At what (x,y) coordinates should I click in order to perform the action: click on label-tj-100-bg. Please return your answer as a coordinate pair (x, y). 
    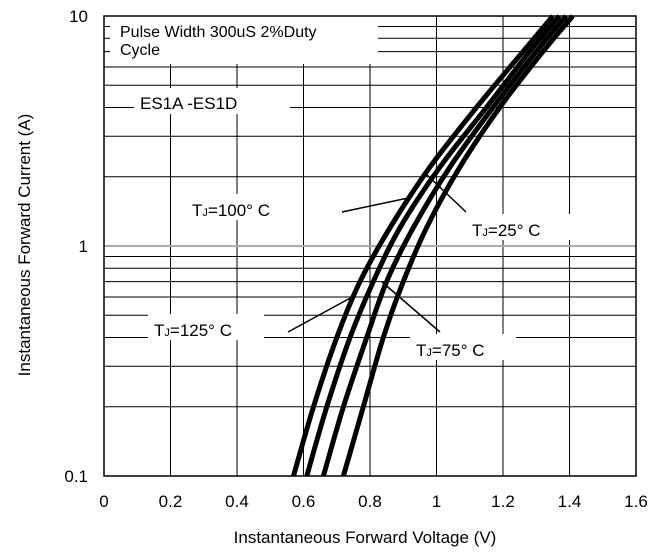
    Looking at the image, I should click on (244, 207).